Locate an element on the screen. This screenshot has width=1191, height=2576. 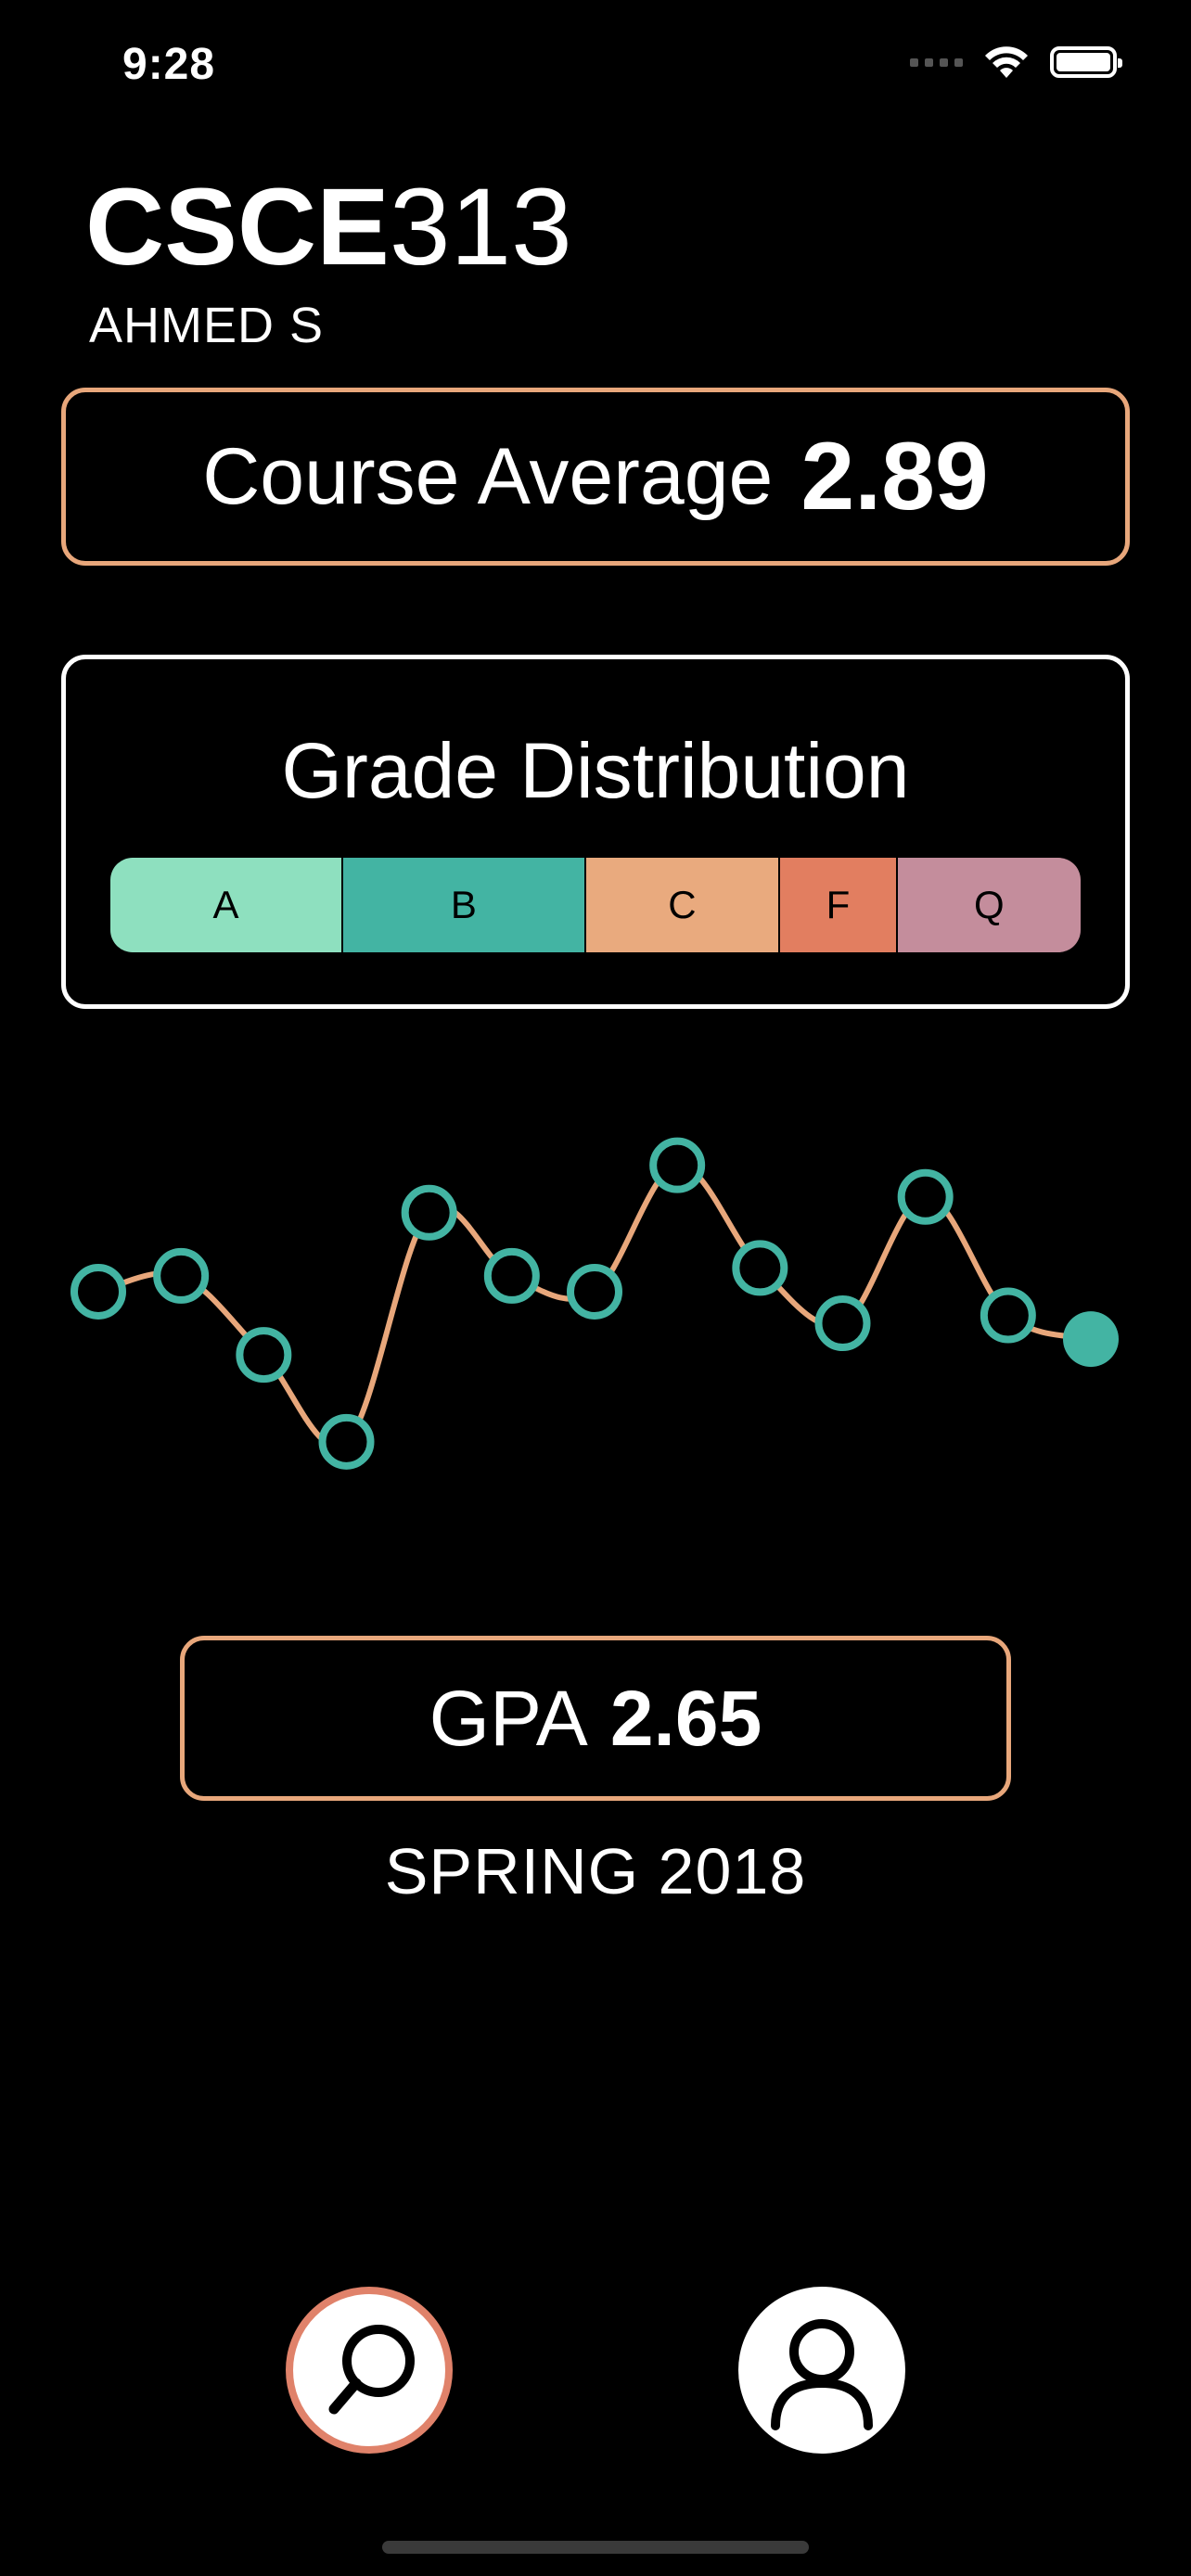
grade-segment-f: F is located at coordinates (837, 905).